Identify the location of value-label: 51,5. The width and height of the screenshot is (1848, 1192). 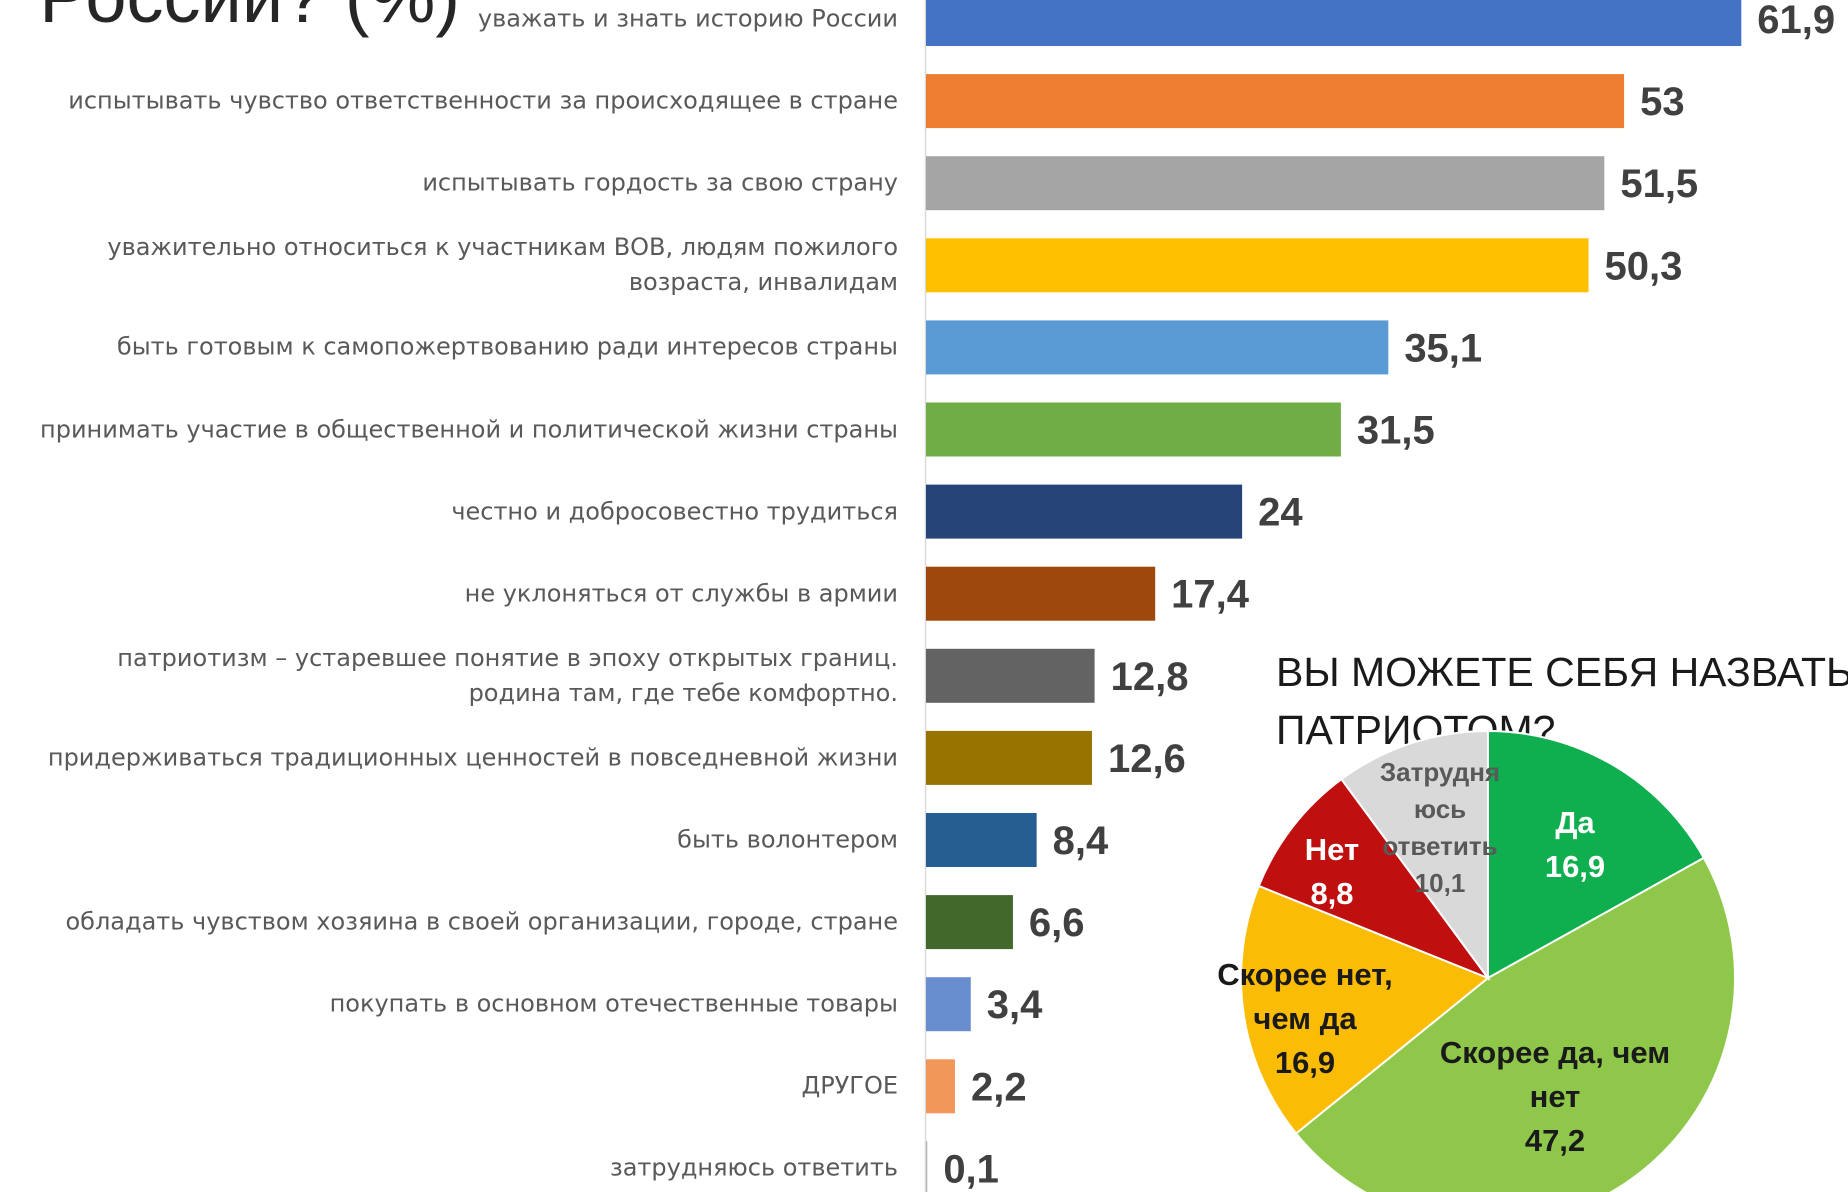
(1659, 184).